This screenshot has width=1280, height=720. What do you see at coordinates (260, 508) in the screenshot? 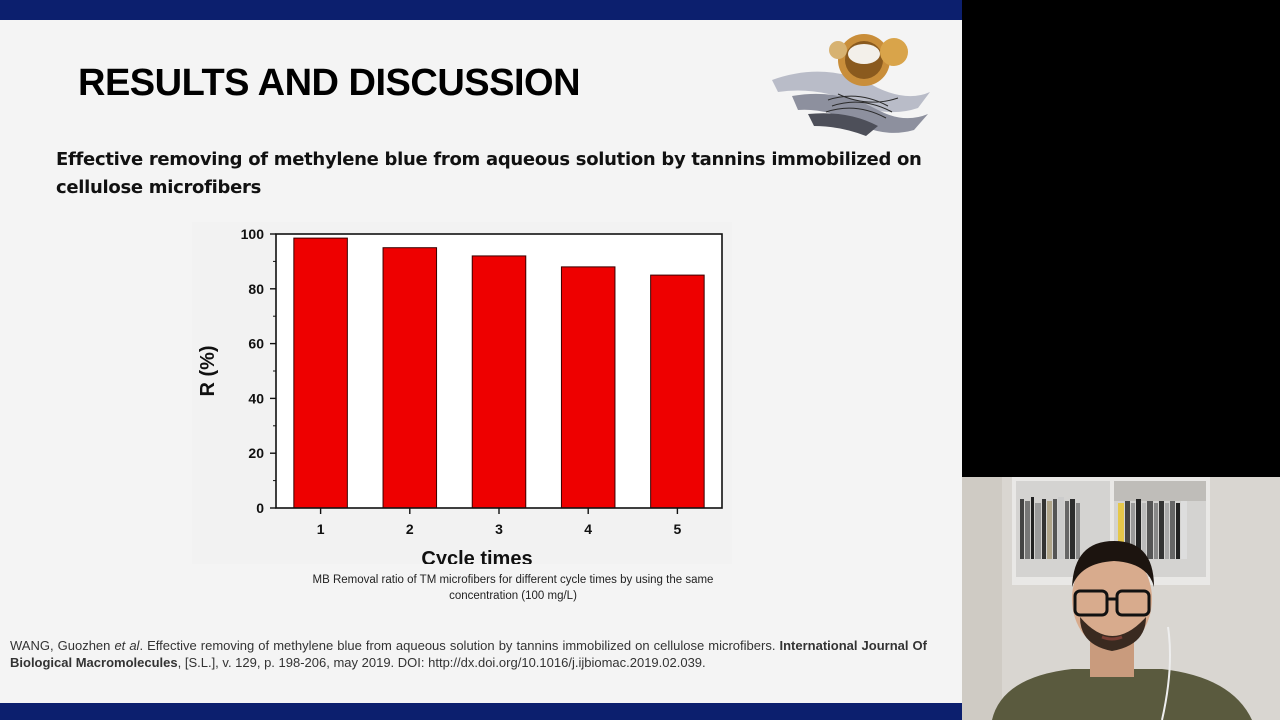
I see `y-tick-label-0: 0` at bounding box center [260, 508].